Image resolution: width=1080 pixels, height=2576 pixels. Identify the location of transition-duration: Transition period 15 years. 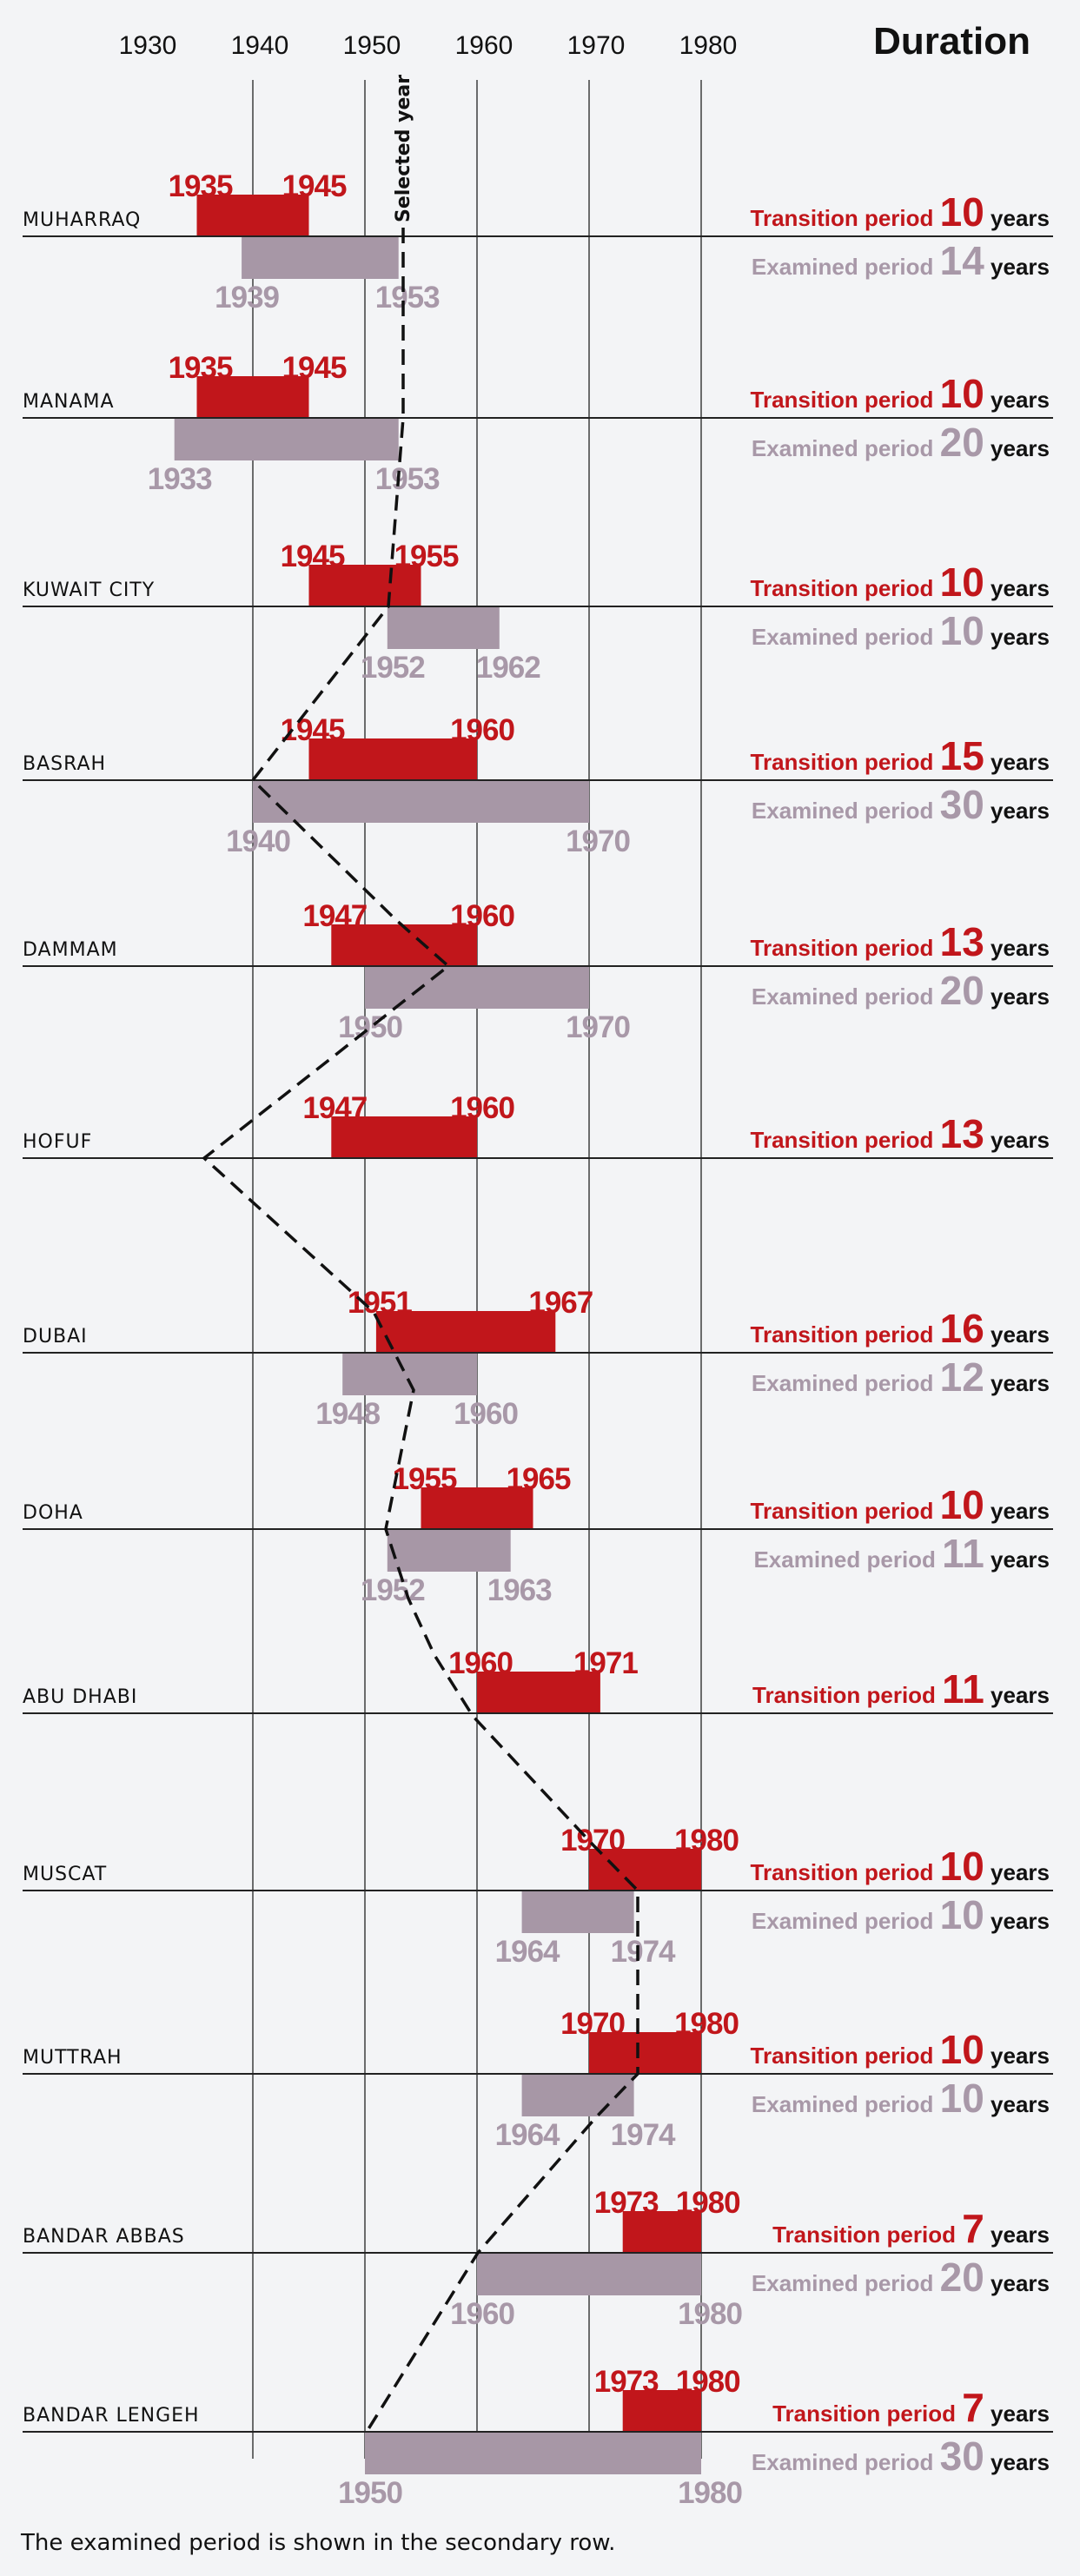
(900, 755).